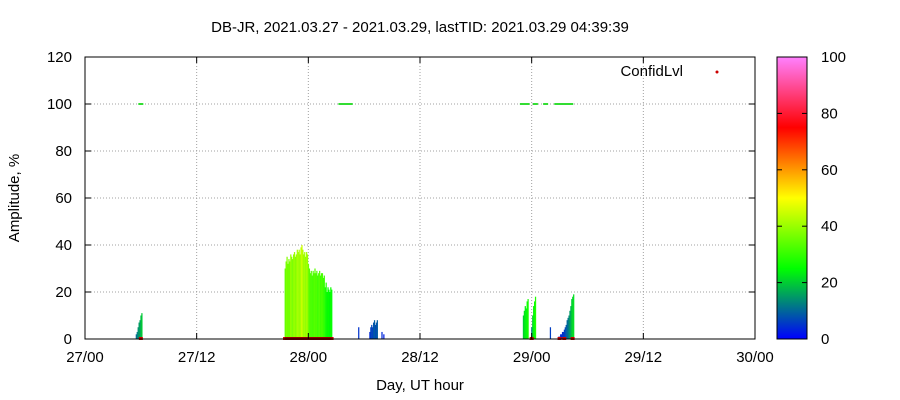 The image size is (900, 400). I want to click on x-tick-label: 27/00, so click(85, 357).